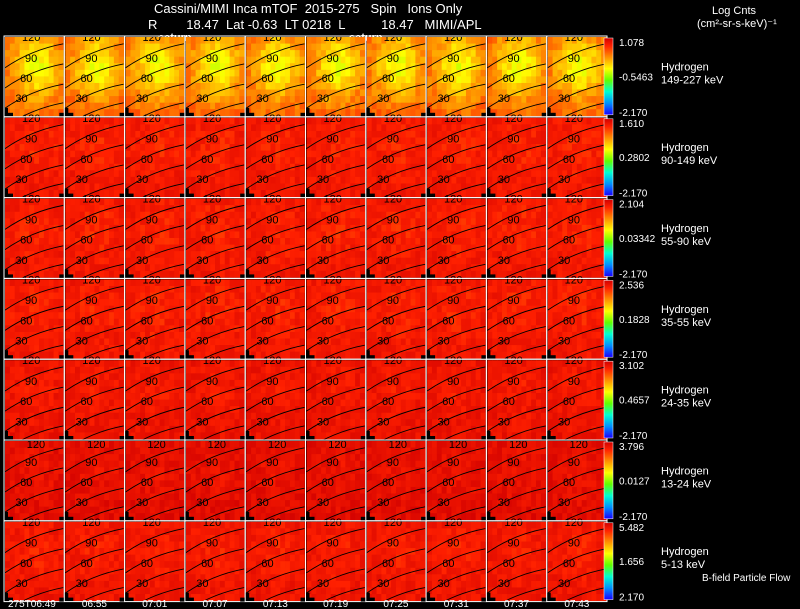 Image resolution: width=800 pixels, height=609 pixels. I want to click on pitch-angle-label: 30, so click(142, 99).